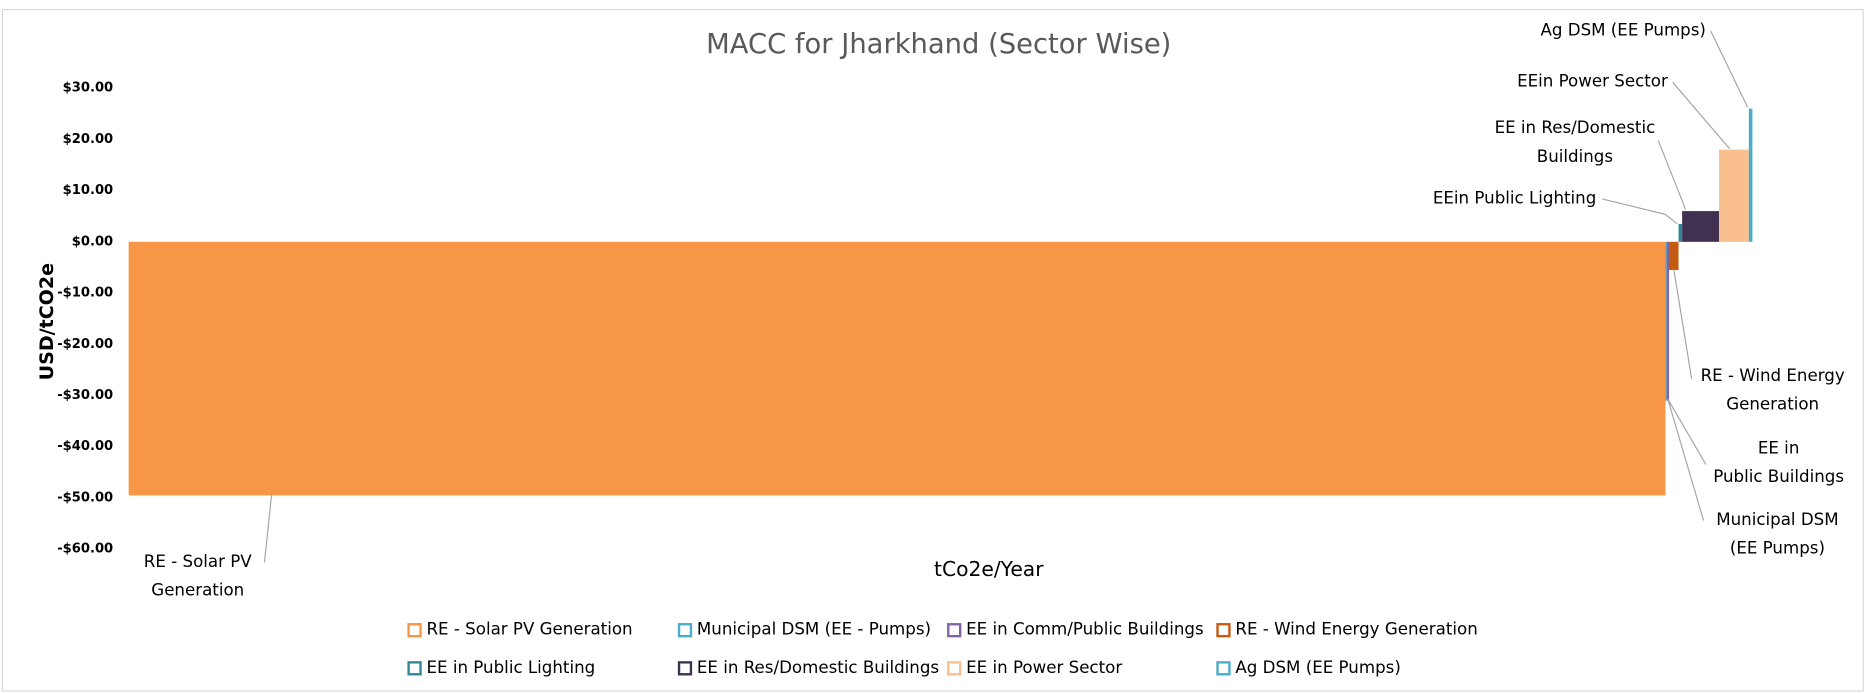 This screenshot has width=1868, height=693. What do you see at coordinates (938, 44) in the screenshot?
I see `chart-title: MACC for Jharkhand (Sector Wise)` at bounding box center [938, 44].